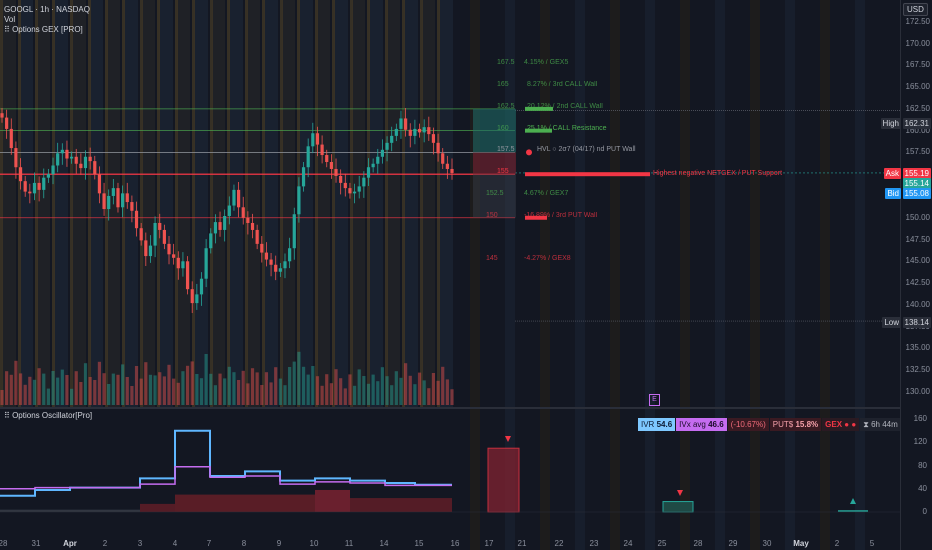 Image resolution: width=932 pixels, height=550 pixels. What do you see at coordinates (492, 259) in the screenshot?
I see `gex-level-price: 145` at bounding box center [492, 259].